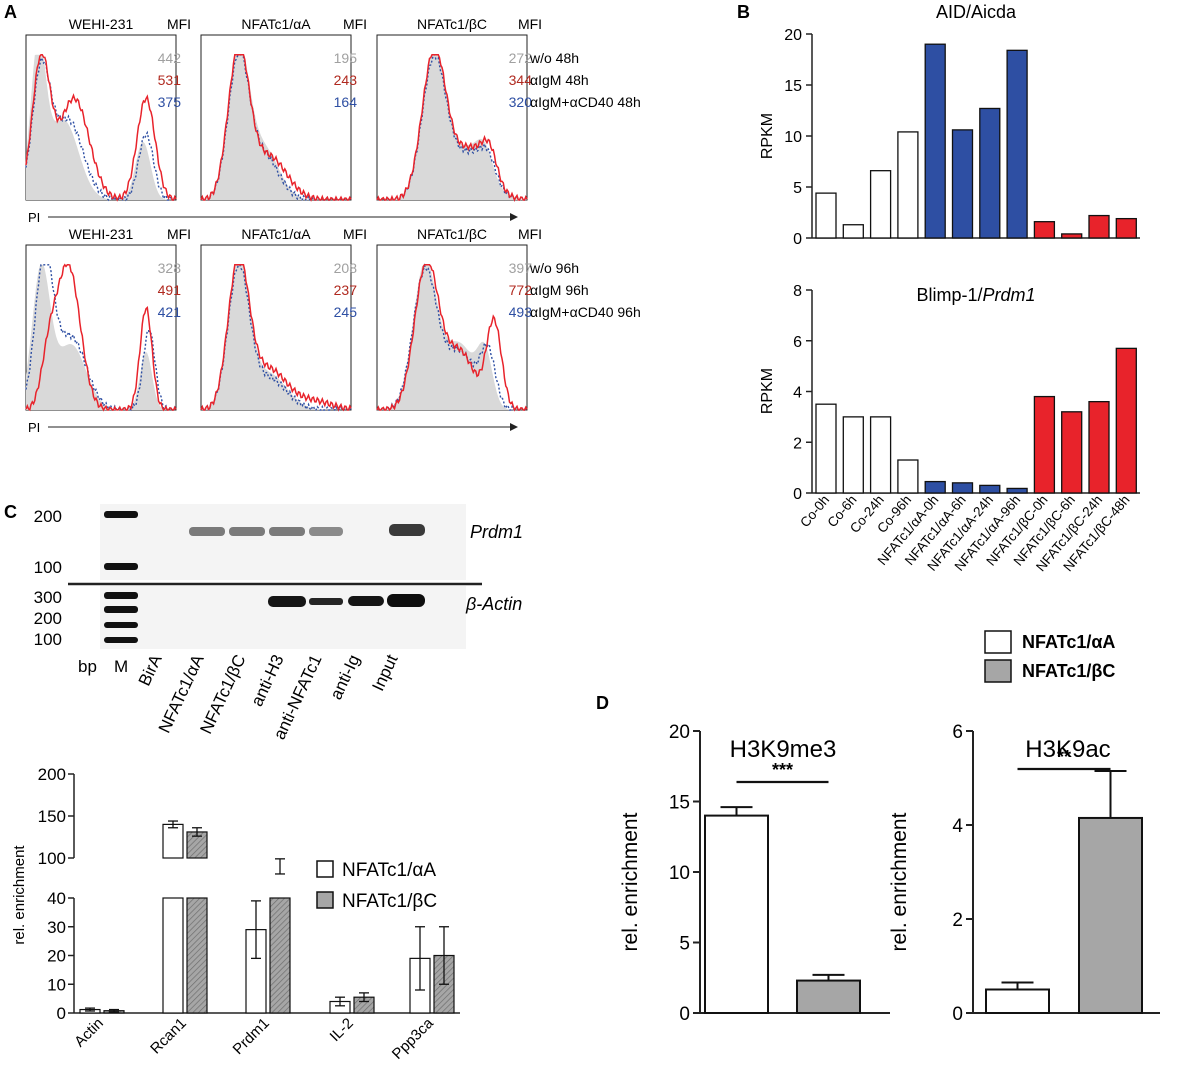 This screenshot has height=1081, width=1180. Describe the element at coordinates (630, 881) in the screenshot. I see `y-axis-label: rel. enrichment` at that location.